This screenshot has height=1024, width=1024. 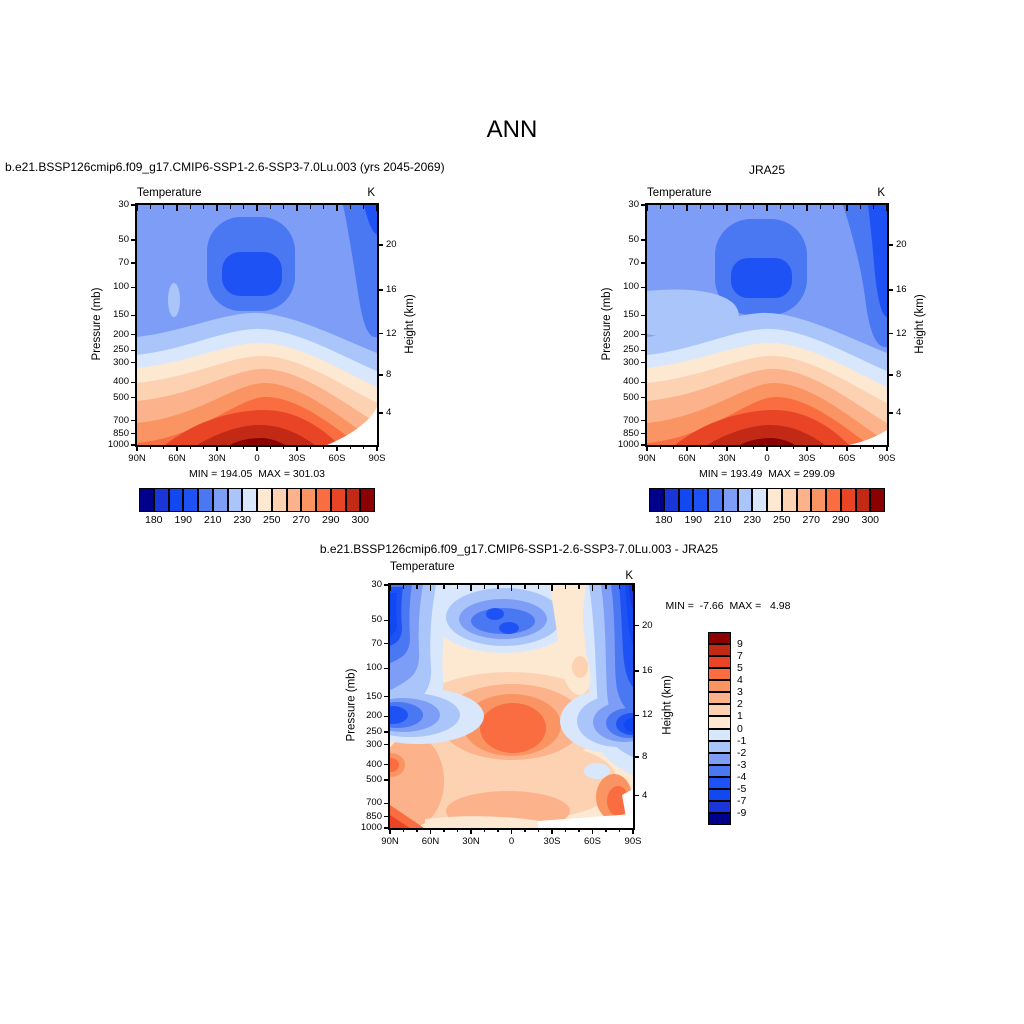 I want to click on colorbar-label: 290, so click(x=330, y=520).